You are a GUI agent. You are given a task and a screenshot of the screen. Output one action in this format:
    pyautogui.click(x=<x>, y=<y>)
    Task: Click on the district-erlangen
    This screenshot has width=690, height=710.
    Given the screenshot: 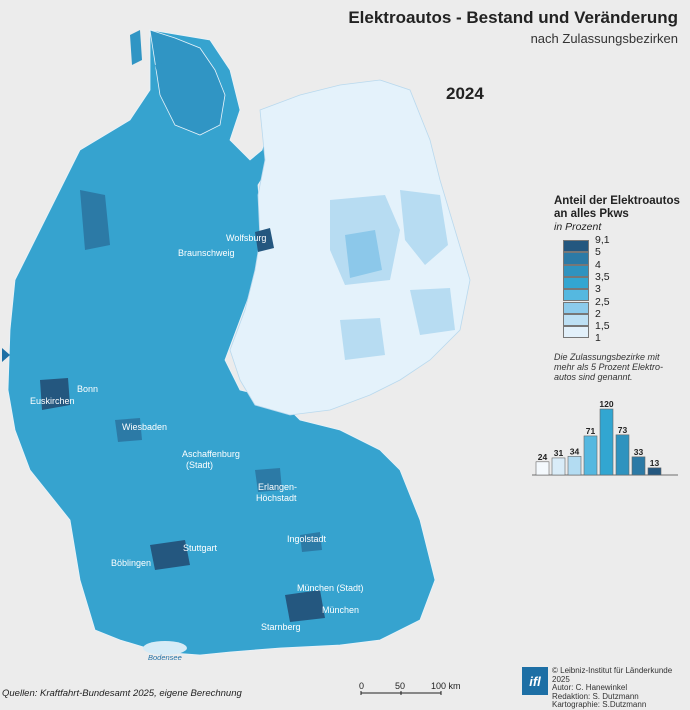 What is the action you would take?
    pyautogui.click(x=268, y=480)
    